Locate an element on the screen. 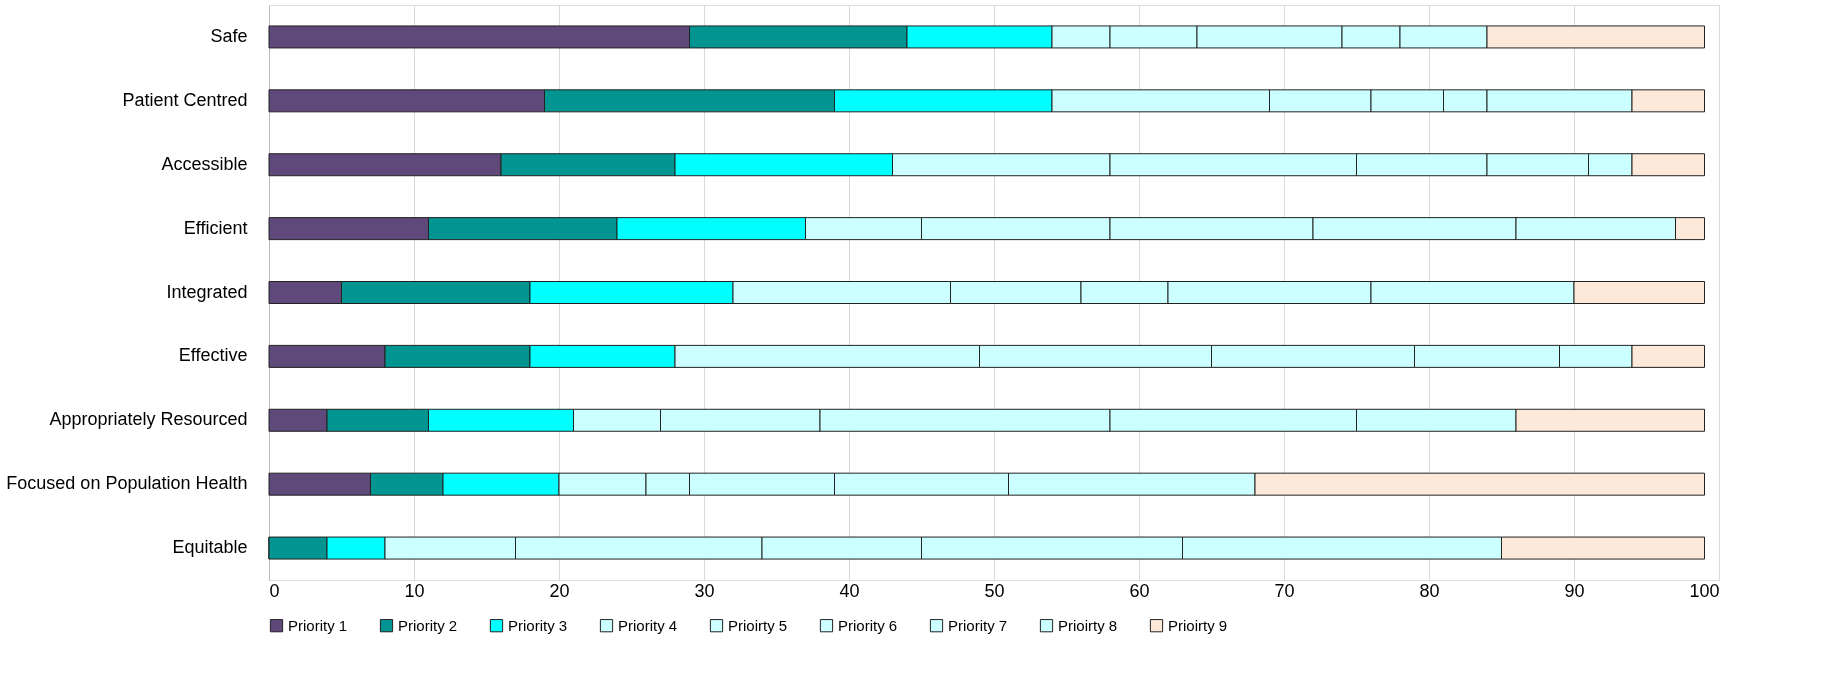 The height and width of the screenshot is (698, 1823). legend-label: Prioirty 5 is located at coordinates (758, 625).